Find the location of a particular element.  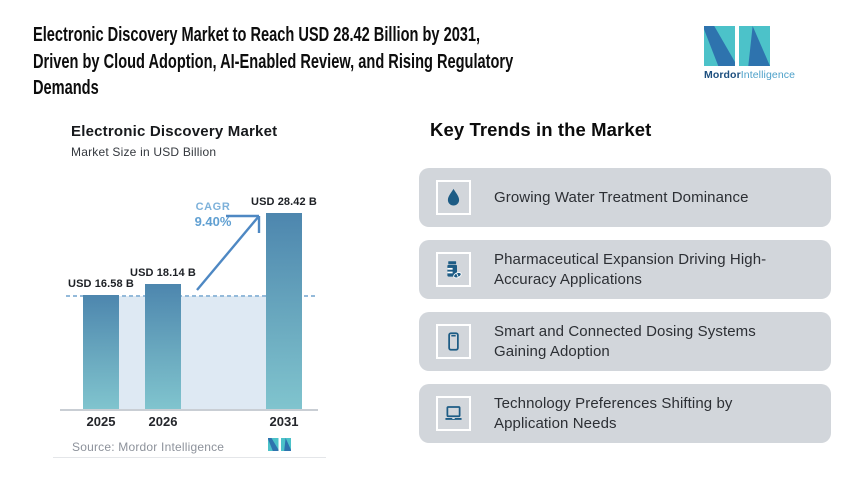

bar-value-label-2031: USD 28.42 B is located at coordinates (284, 202).